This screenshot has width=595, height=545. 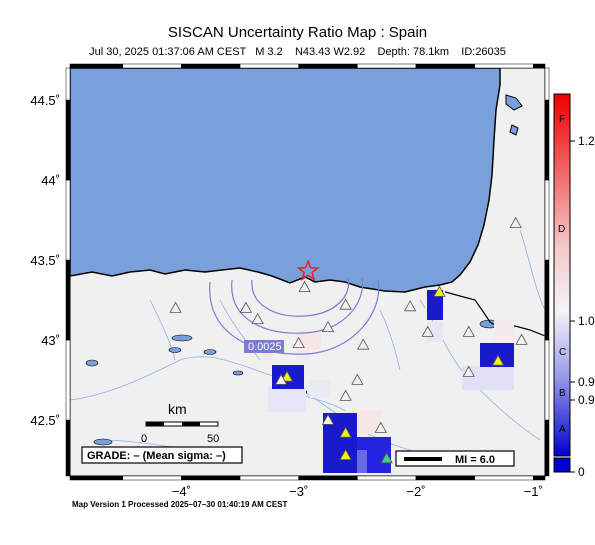 What do you see at coordinates (586, 321) in the screenshot?
I see `colorbar-value-1-0: 1.0` at bounding box center [586, 321].